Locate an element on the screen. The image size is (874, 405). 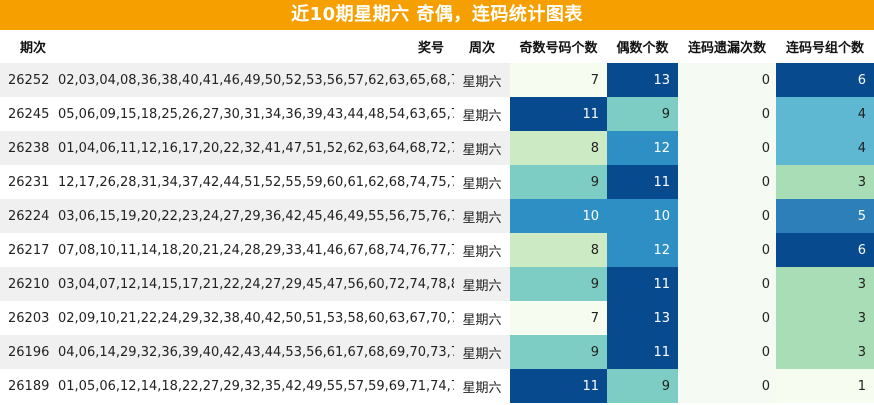
table-header-row: 期次 奖号 周次 奇数号码个数 偶数个数 连码遗漏次数 连码号组个数 is located at coordinates (437, 46).